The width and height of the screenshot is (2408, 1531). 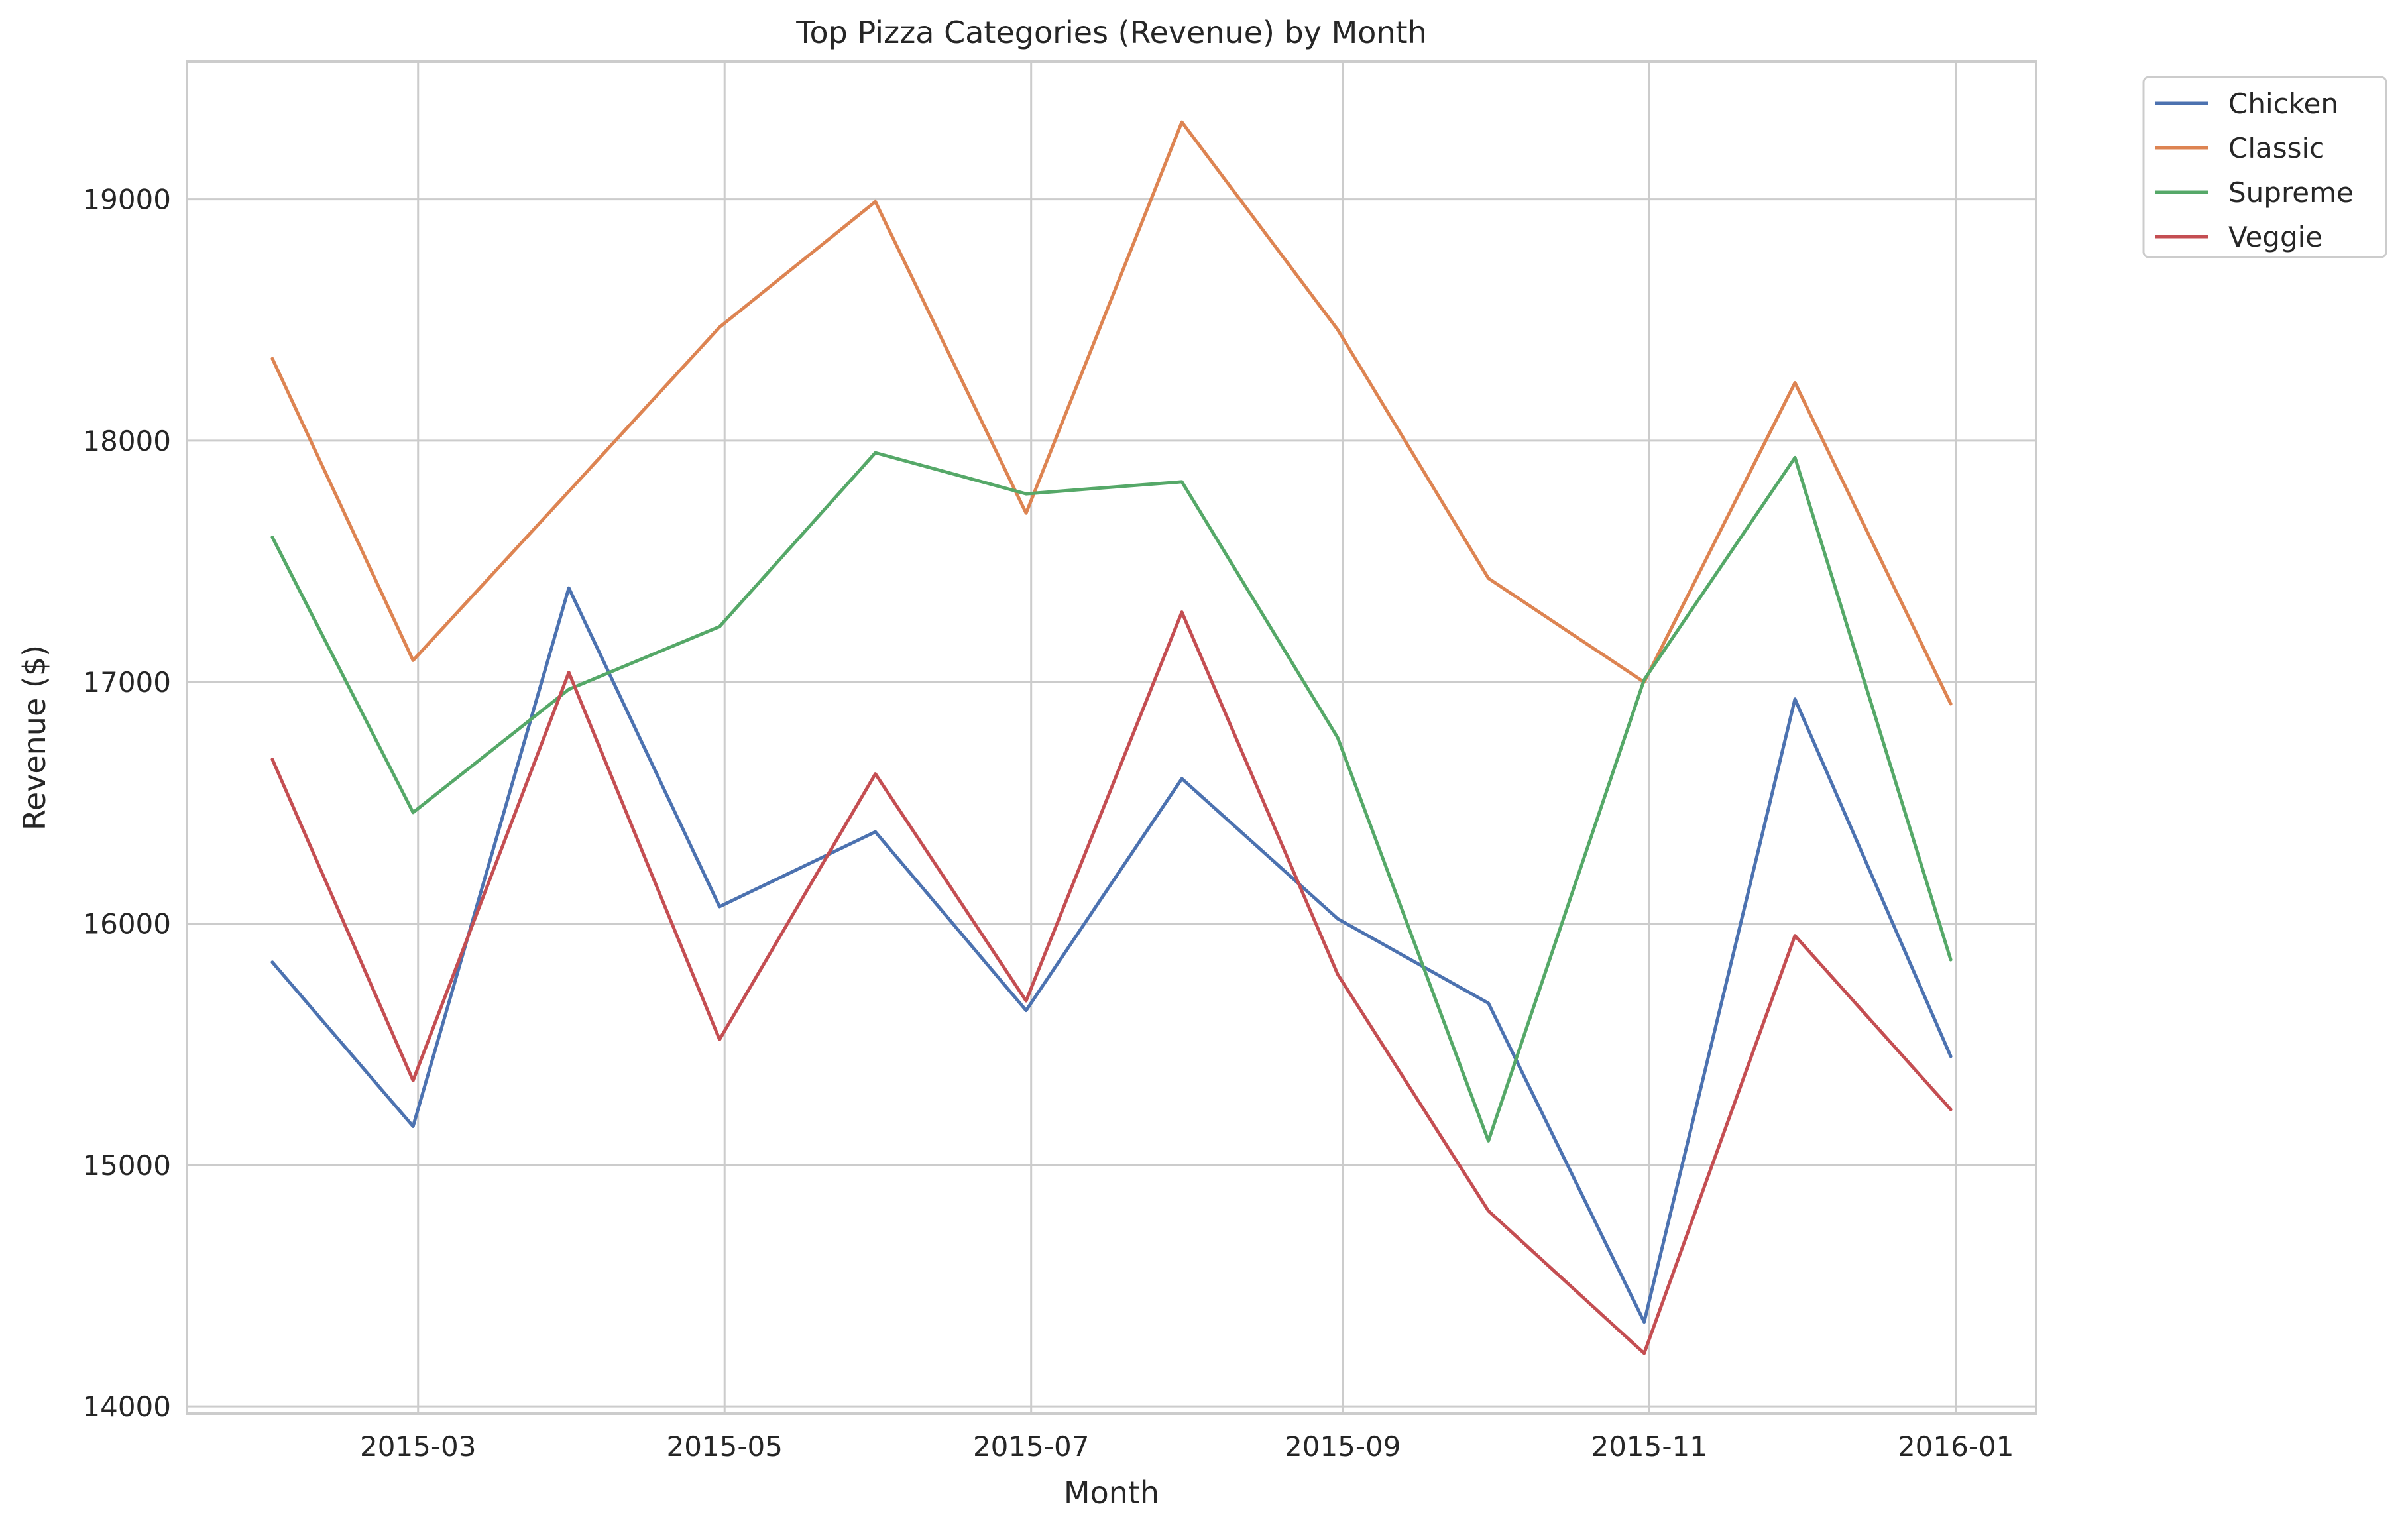 What do you see at coordinates (2276, 148) in the screenshot?
I see `legend-label-classic: Classic` at bounding box center [2276, 148].